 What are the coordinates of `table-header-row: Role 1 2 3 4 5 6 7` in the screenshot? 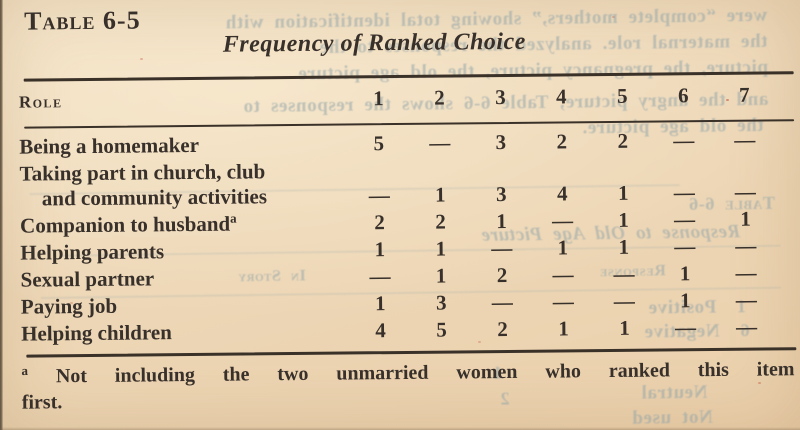 It's located at (397, 98).